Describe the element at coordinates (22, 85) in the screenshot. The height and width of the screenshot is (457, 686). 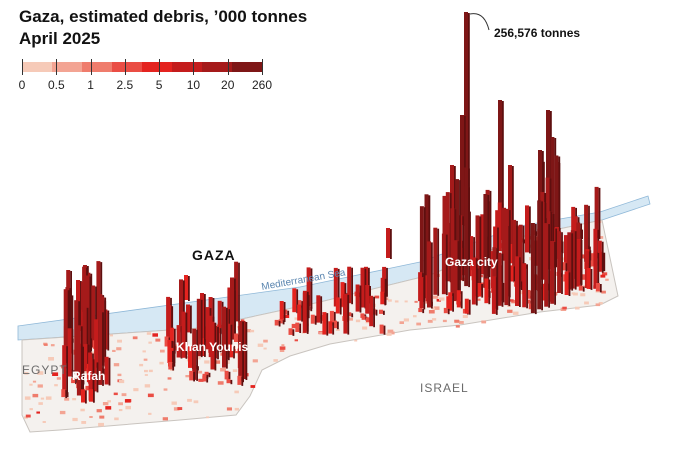
I see `legend-tick-label: 0` at that location.